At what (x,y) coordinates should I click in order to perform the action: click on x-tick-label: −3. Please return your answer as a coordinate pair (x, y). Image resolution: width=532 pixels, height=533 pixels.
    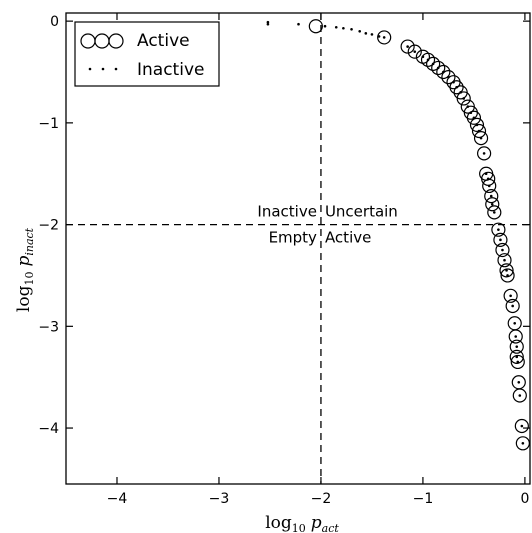
    Looking at the image, I should click on (219, 499).